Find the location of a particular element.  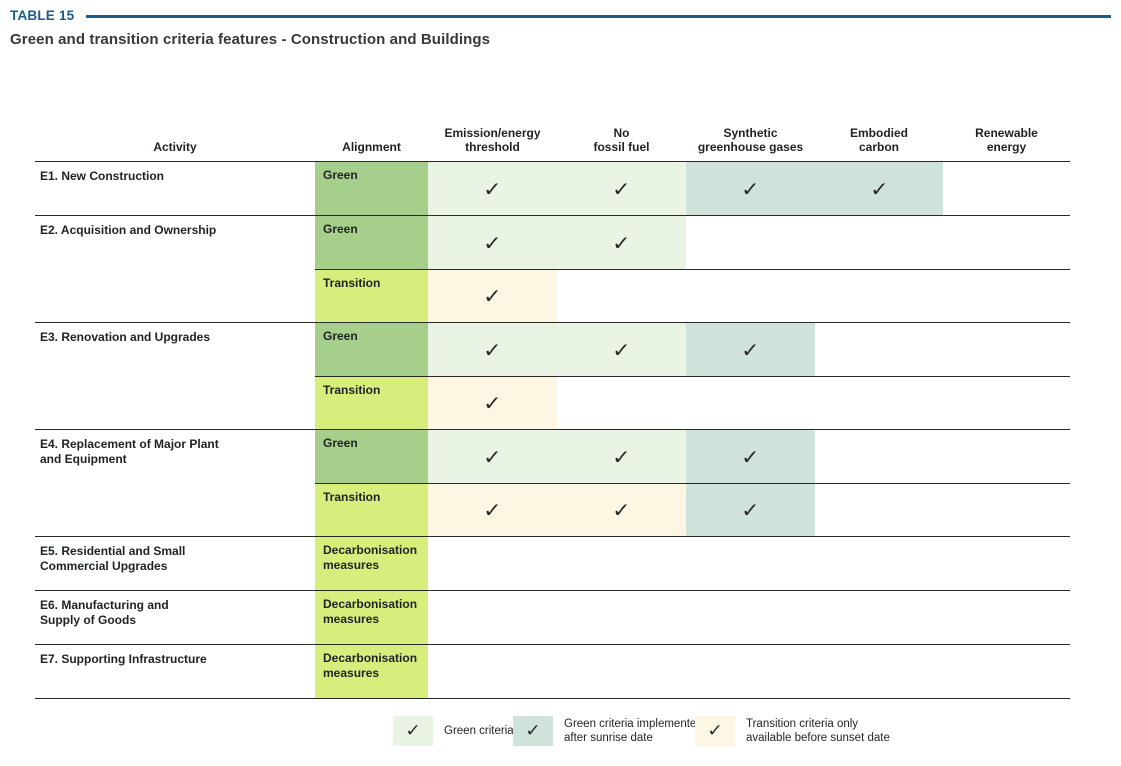

column-header-renewable-energy: Renewable energy is located at coordinates (1006, 140).